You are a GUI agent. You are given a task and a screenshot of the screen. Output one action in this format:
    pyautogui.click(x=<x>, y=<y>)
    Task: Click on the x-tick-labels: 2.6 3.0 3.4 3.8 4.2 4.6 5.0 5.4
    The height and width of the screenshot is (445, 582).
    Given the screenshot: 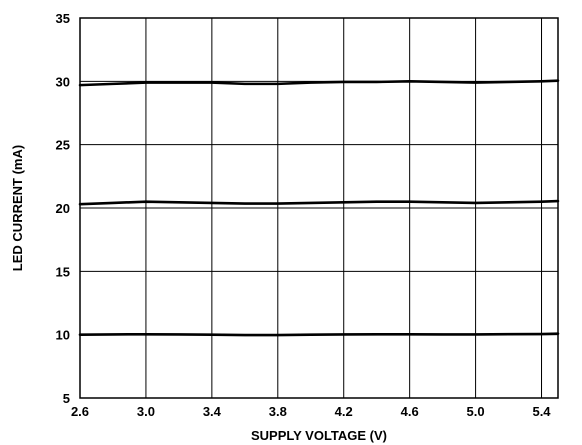 What is the action you would take?
    pyautogui.click(x=311, y=411)
    